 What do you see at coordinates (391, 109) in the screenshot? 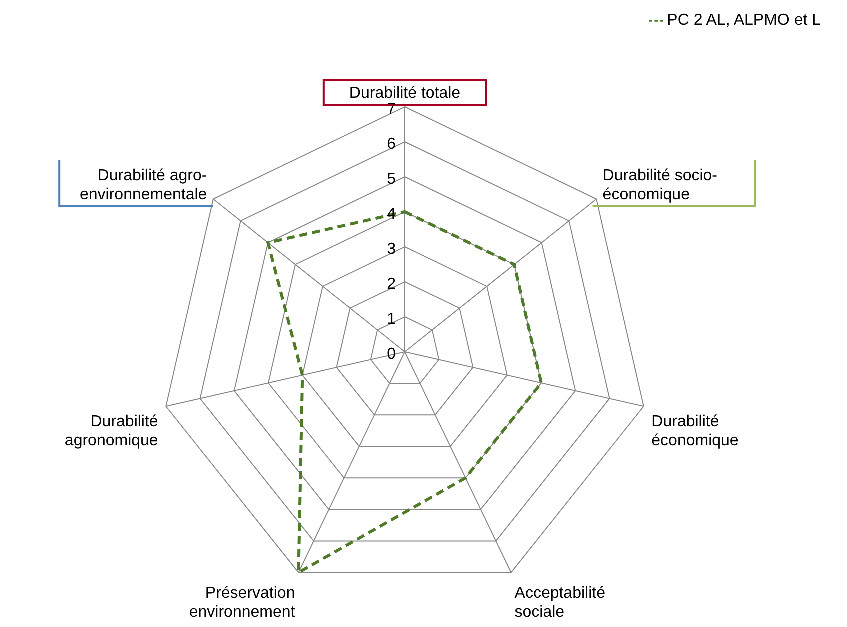
I see `y-tick-label: 7` at bounding box center [391, 109].